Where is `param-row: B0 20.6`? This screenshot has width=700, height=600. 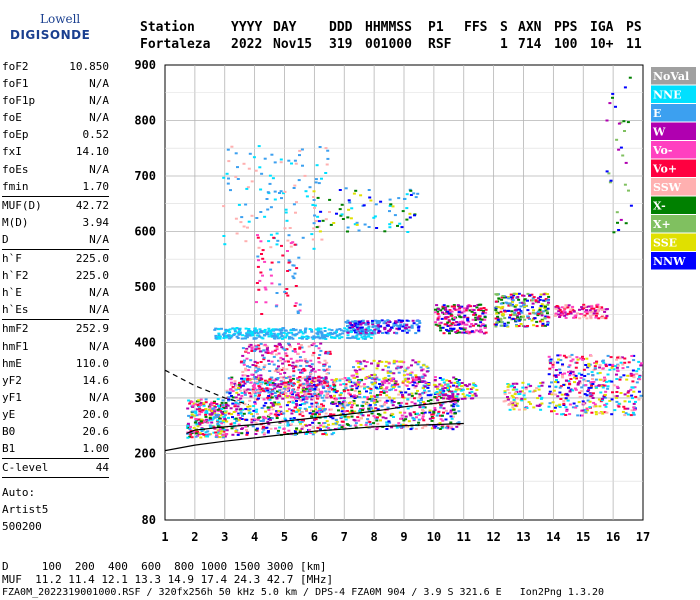 param-row: B0 20.6 is located at coordinates (55, 431).